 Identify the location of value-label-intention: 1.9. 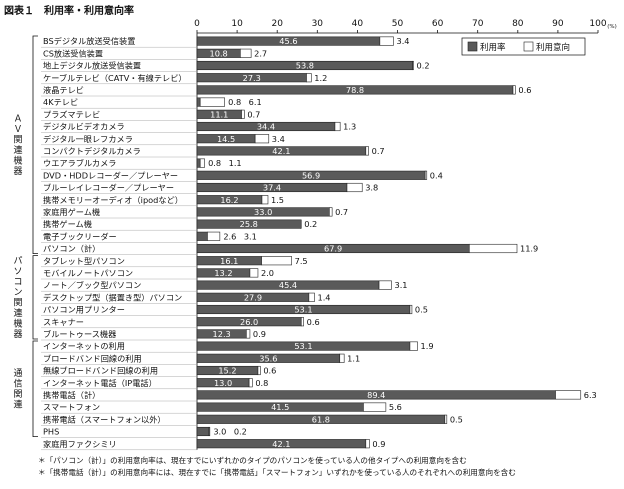
(427, 346).